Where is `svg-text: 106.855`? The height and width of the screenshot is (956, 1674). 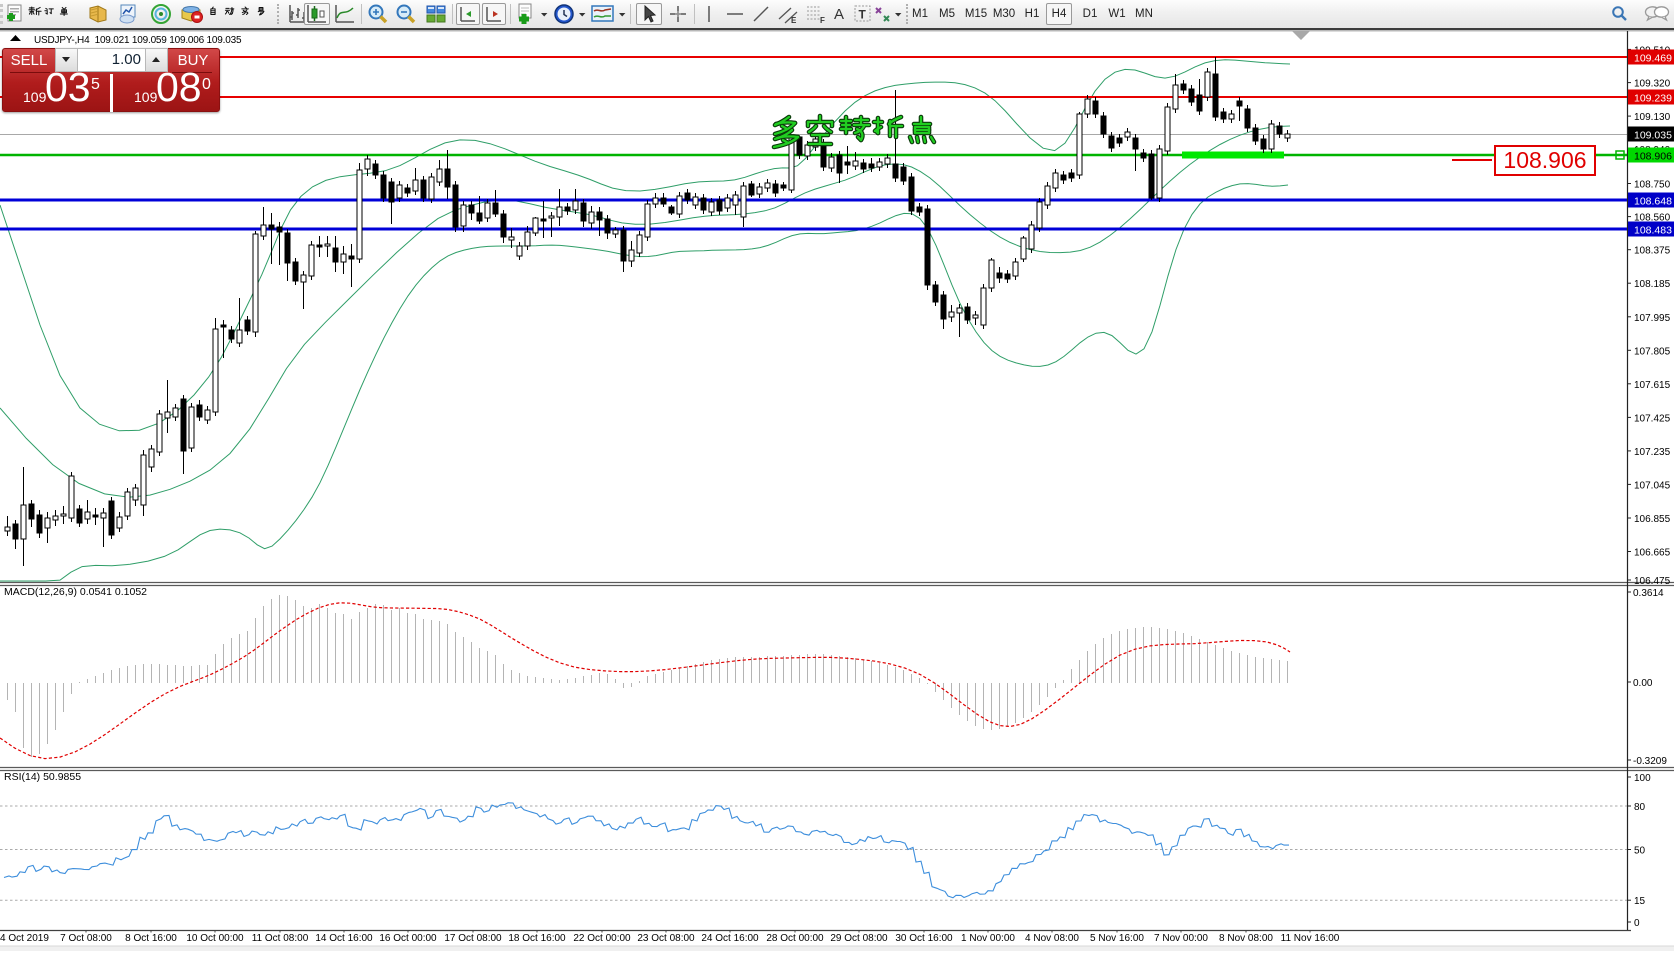
svg-text: 106.855 is located at coordinates (1652, 519).